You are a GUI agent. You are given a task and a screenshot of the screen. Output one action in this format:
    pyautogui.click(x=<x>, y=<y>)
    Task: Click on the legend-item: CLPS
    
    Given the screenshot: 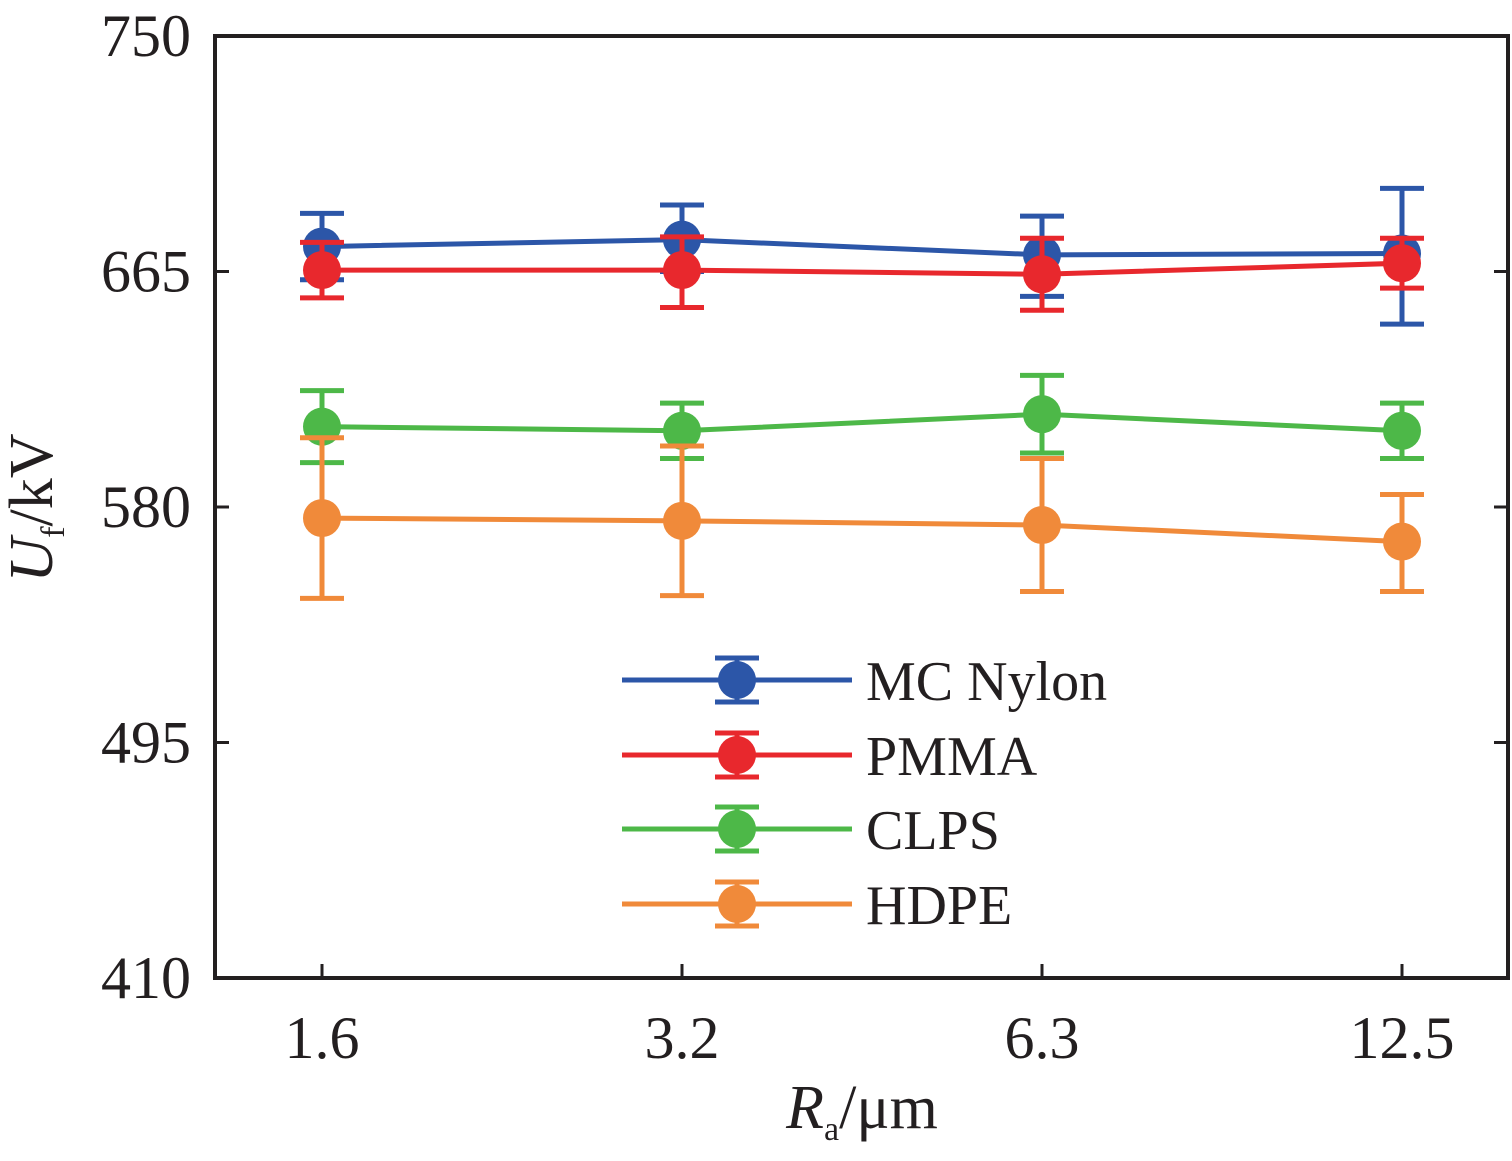 What is the action you would take?
    pyautogui.click(x=811, y=831)
    